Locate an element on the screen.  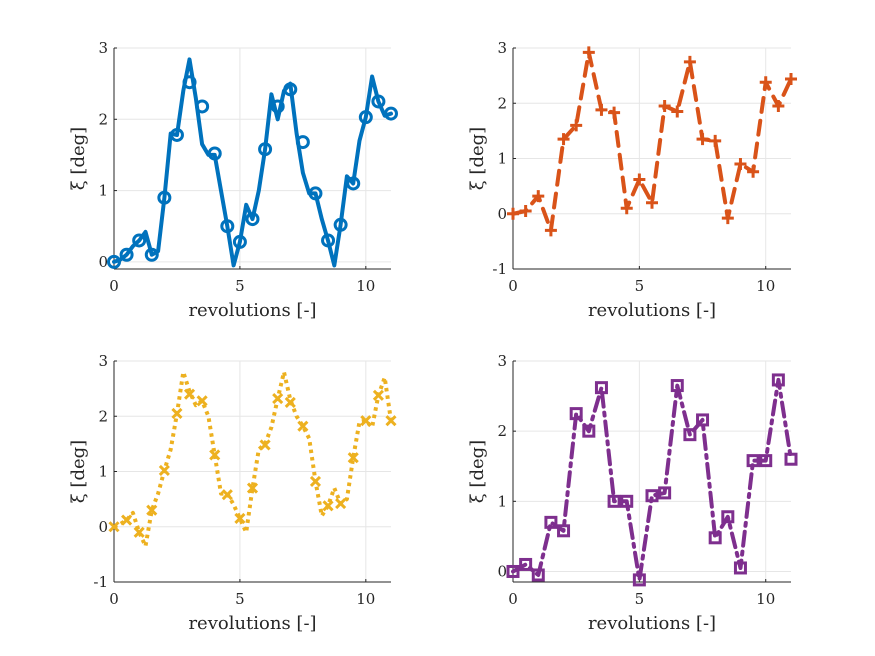
y-tick-label: -1 is located at coordinates (100, 582).